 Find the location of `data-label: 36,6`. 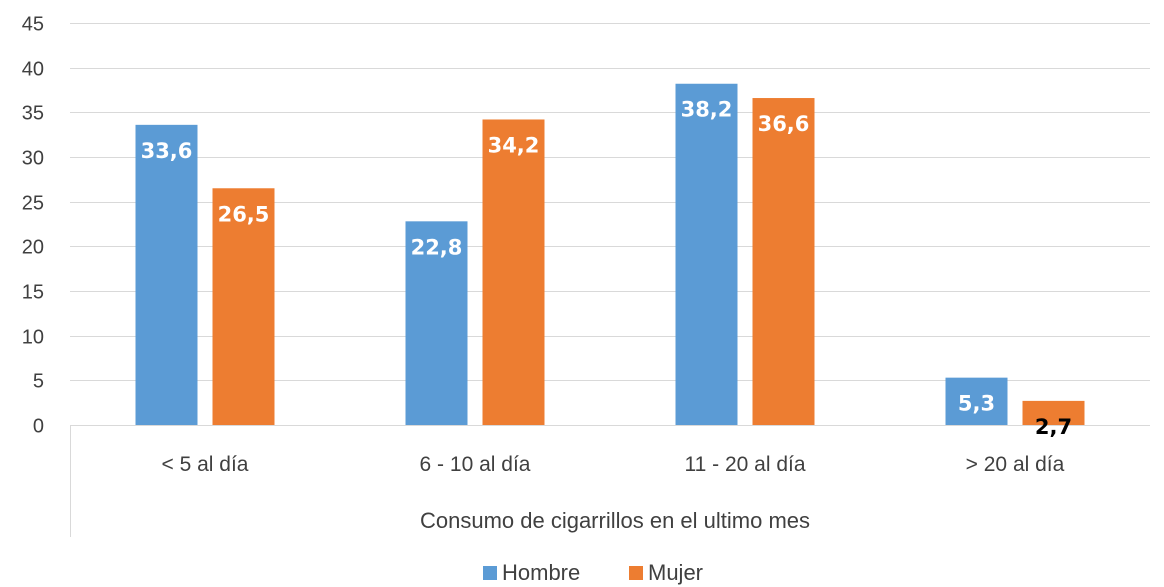

data-label: 36,6 is located at coordinates (784, 124).